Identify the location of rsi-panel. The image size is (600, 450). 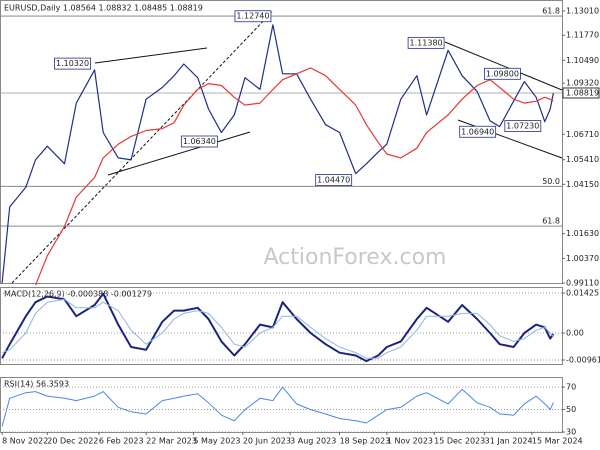
(281, 405).